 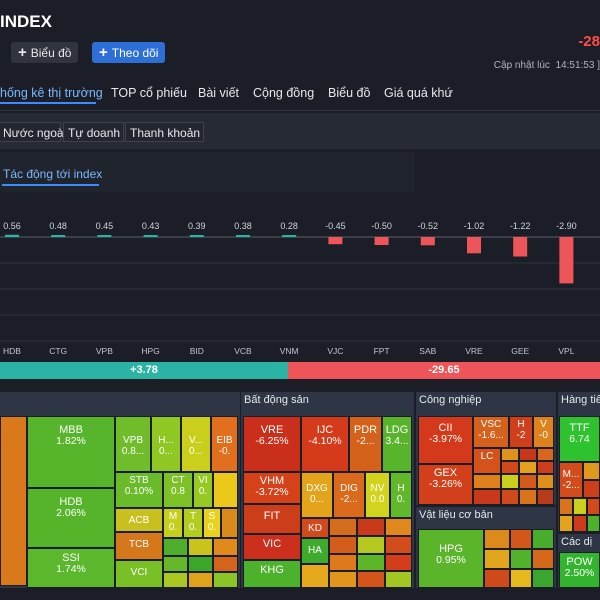 What do you see at coordinates (33, 132) in the screenshot?
I see `subtab-foreign: Nước ngoài` at bounding box center [33, 132].